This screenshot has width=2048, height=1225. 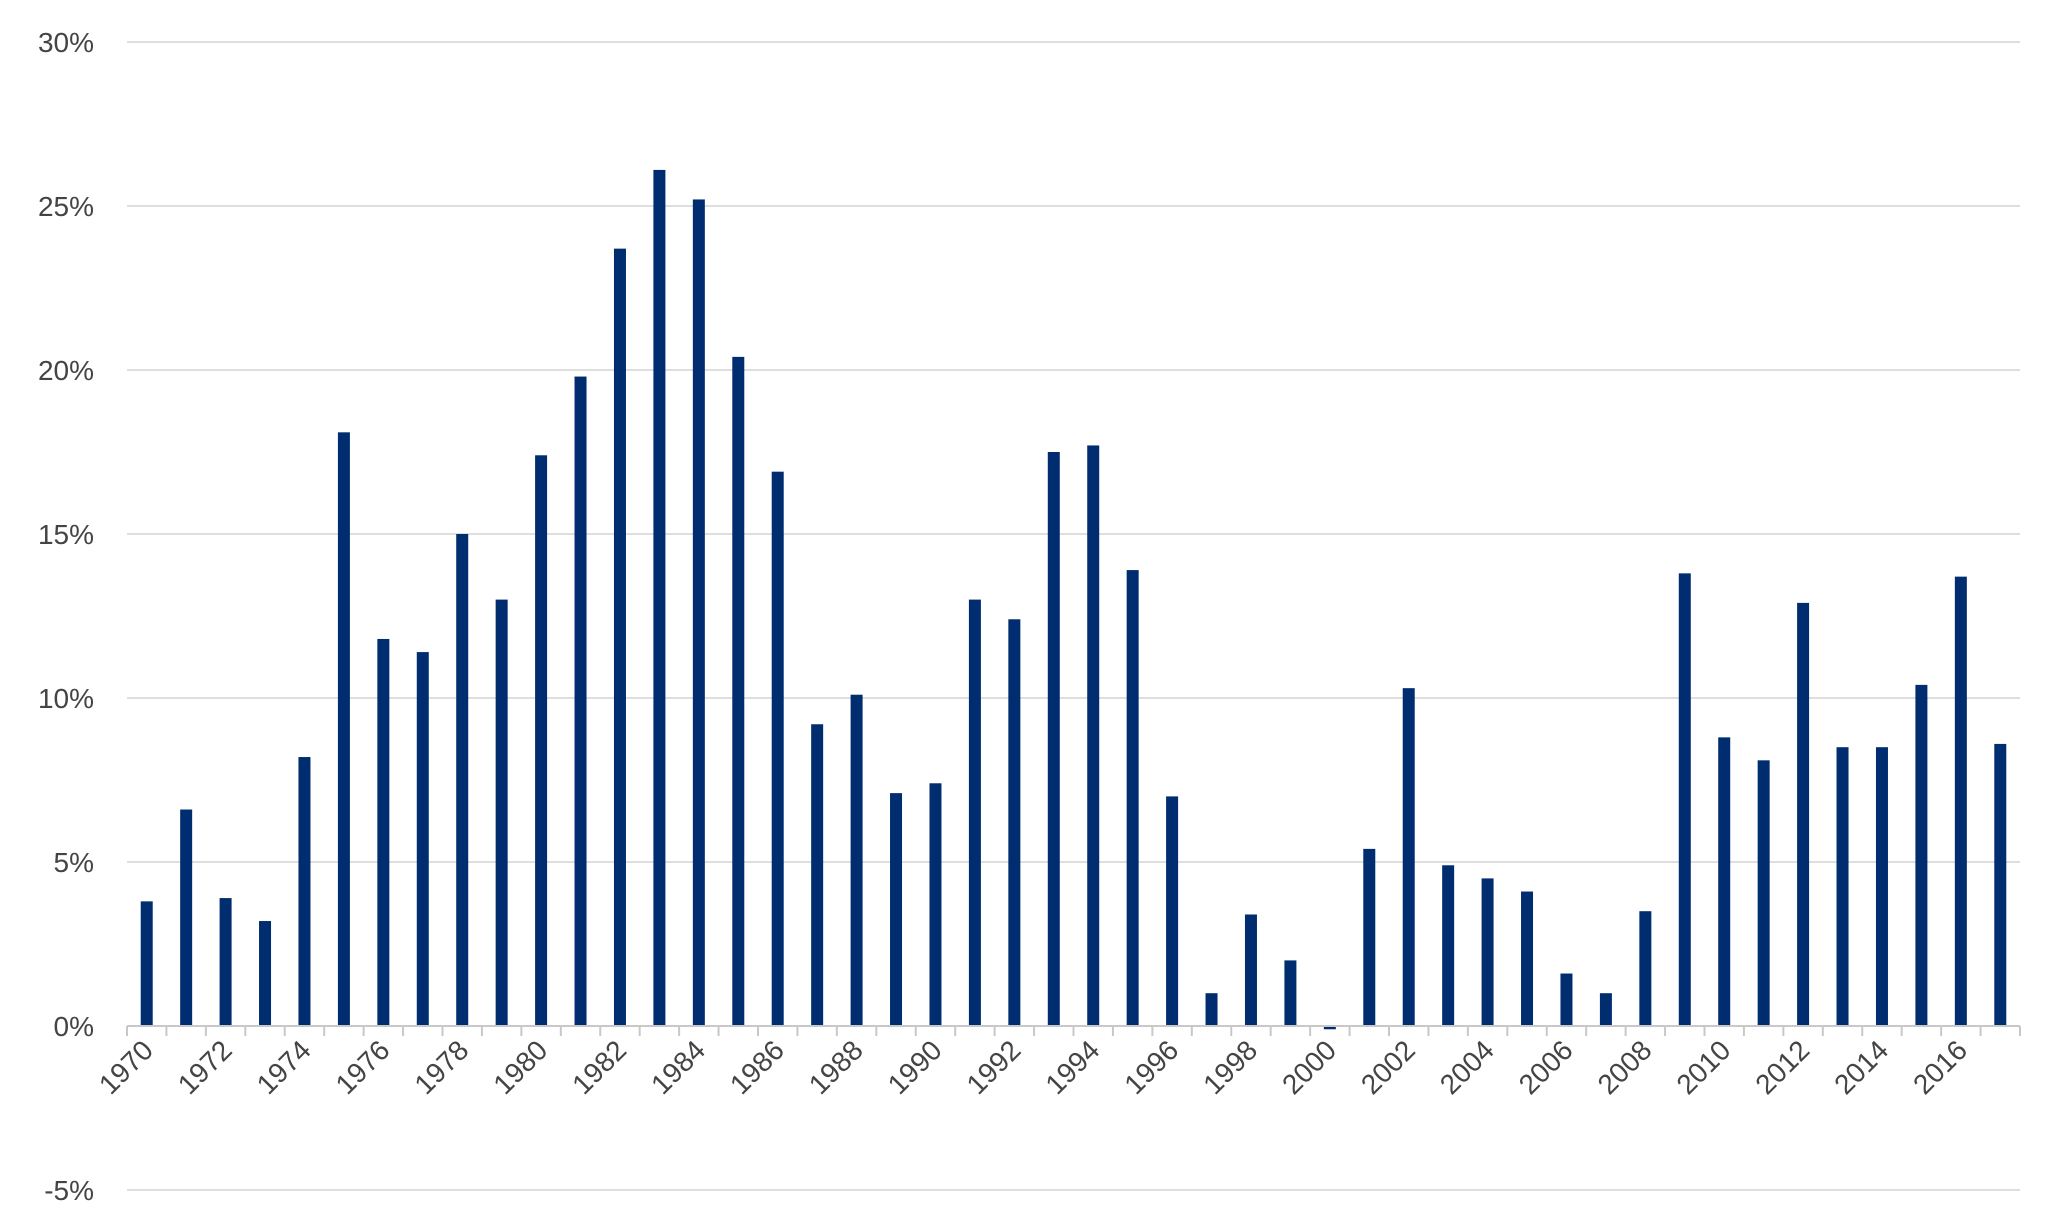 What do you see at coordinates (856, 860) in the screenshot?
I see `bar-1988` at bounding box center [856, 860].